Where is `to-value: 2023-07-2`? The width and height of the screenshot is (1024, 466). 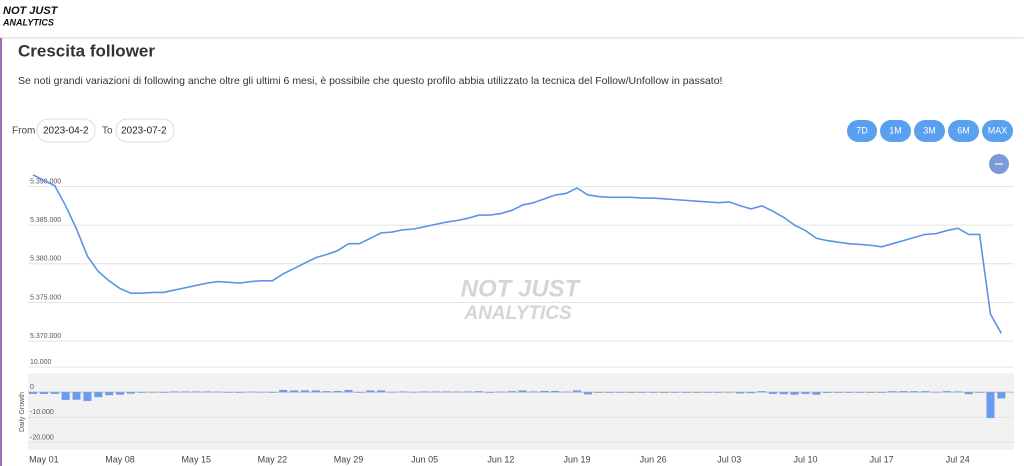
to-value: 2023-07-2 is located at coordinates (144, 131).